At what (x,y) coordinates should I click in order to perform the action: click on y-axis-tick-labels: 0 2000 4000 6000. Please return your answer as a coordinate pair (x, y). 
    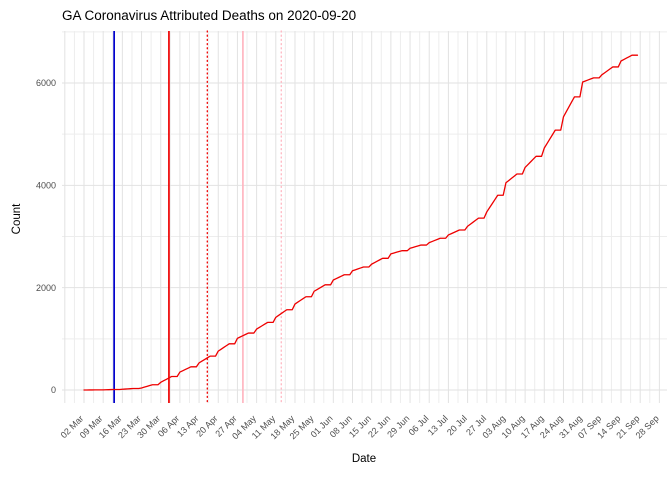
    Looking at the image, I should click on (46, 236).